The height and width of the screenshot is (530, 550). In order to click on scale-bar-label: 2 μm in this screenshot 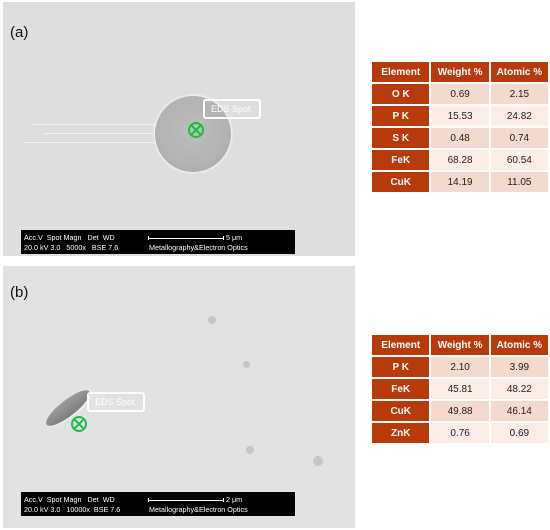, I will do `click(234, 499)`.